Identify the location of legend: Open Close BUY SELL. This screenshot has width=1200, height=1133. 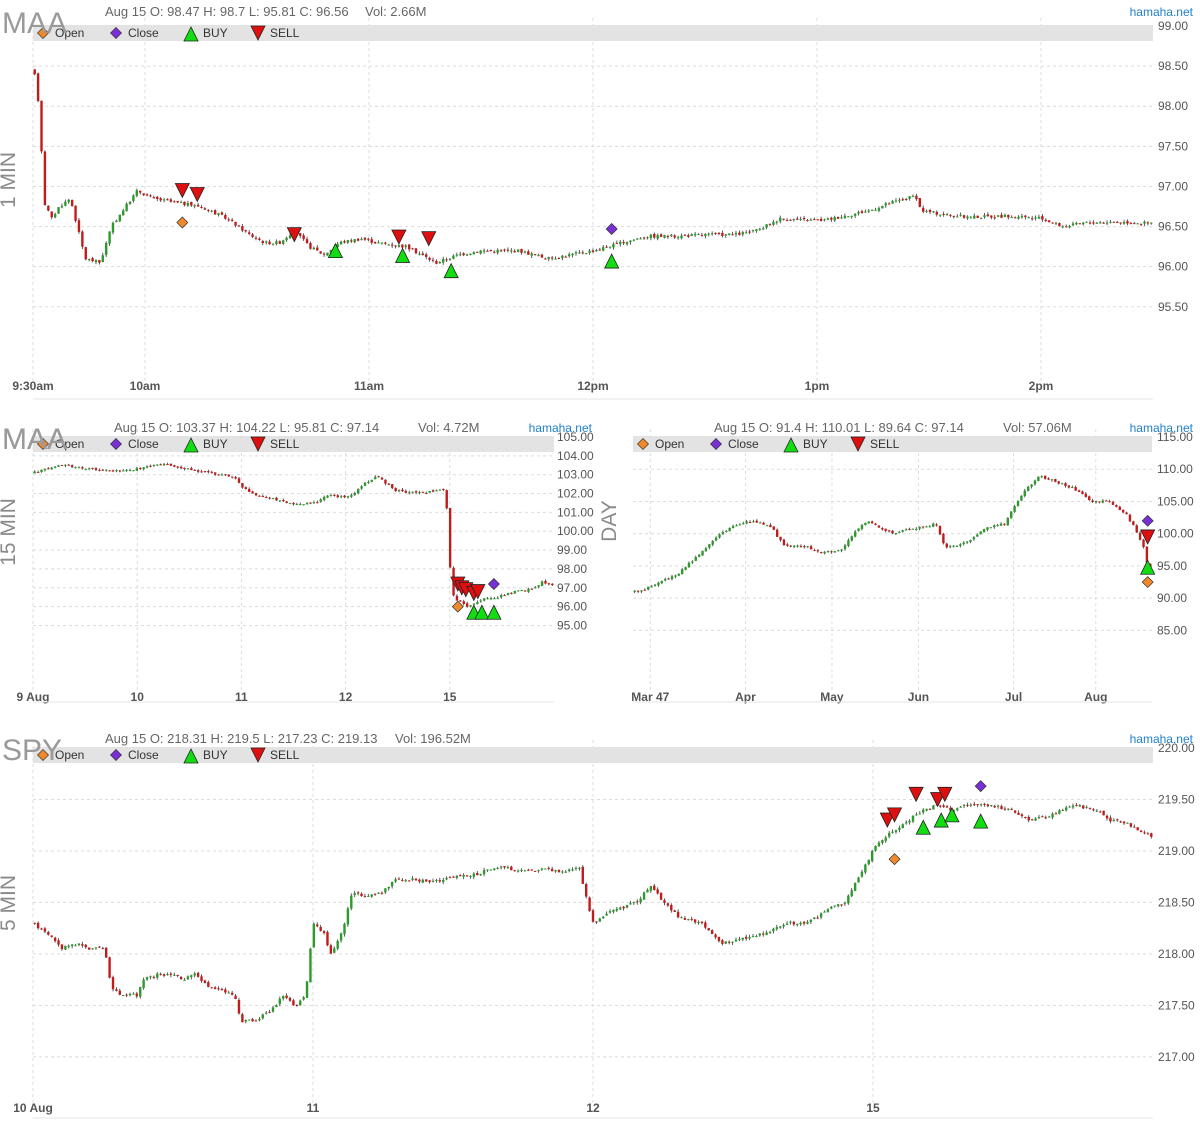
(168, 33).